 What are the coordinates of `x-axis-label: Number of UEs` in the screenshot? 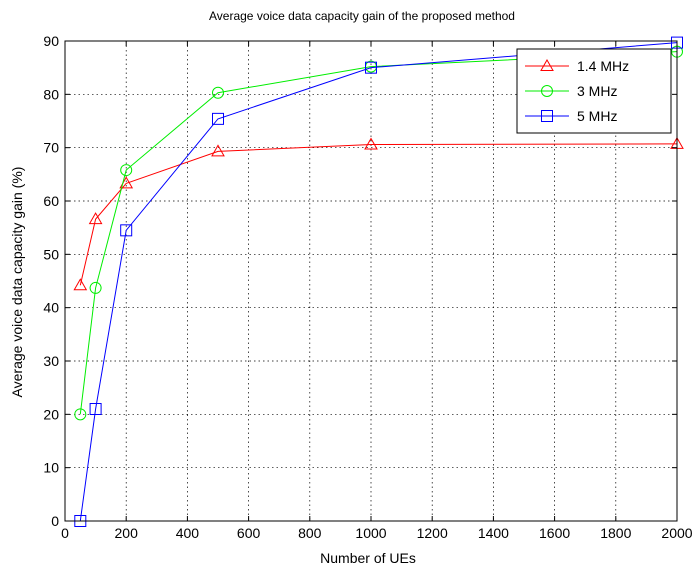 It's located at (368, 558).